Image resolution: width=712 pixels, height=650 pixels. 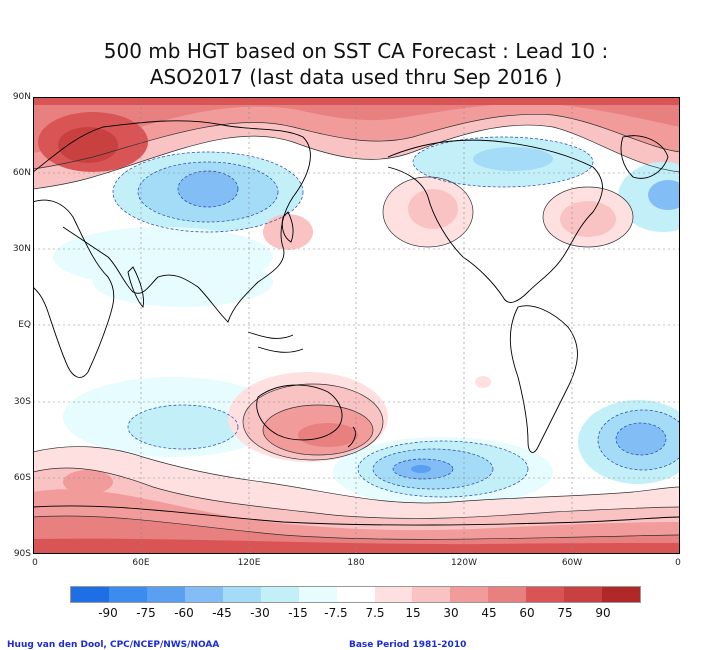 I want to click on north-america-outline, so click(x=495, y=221).